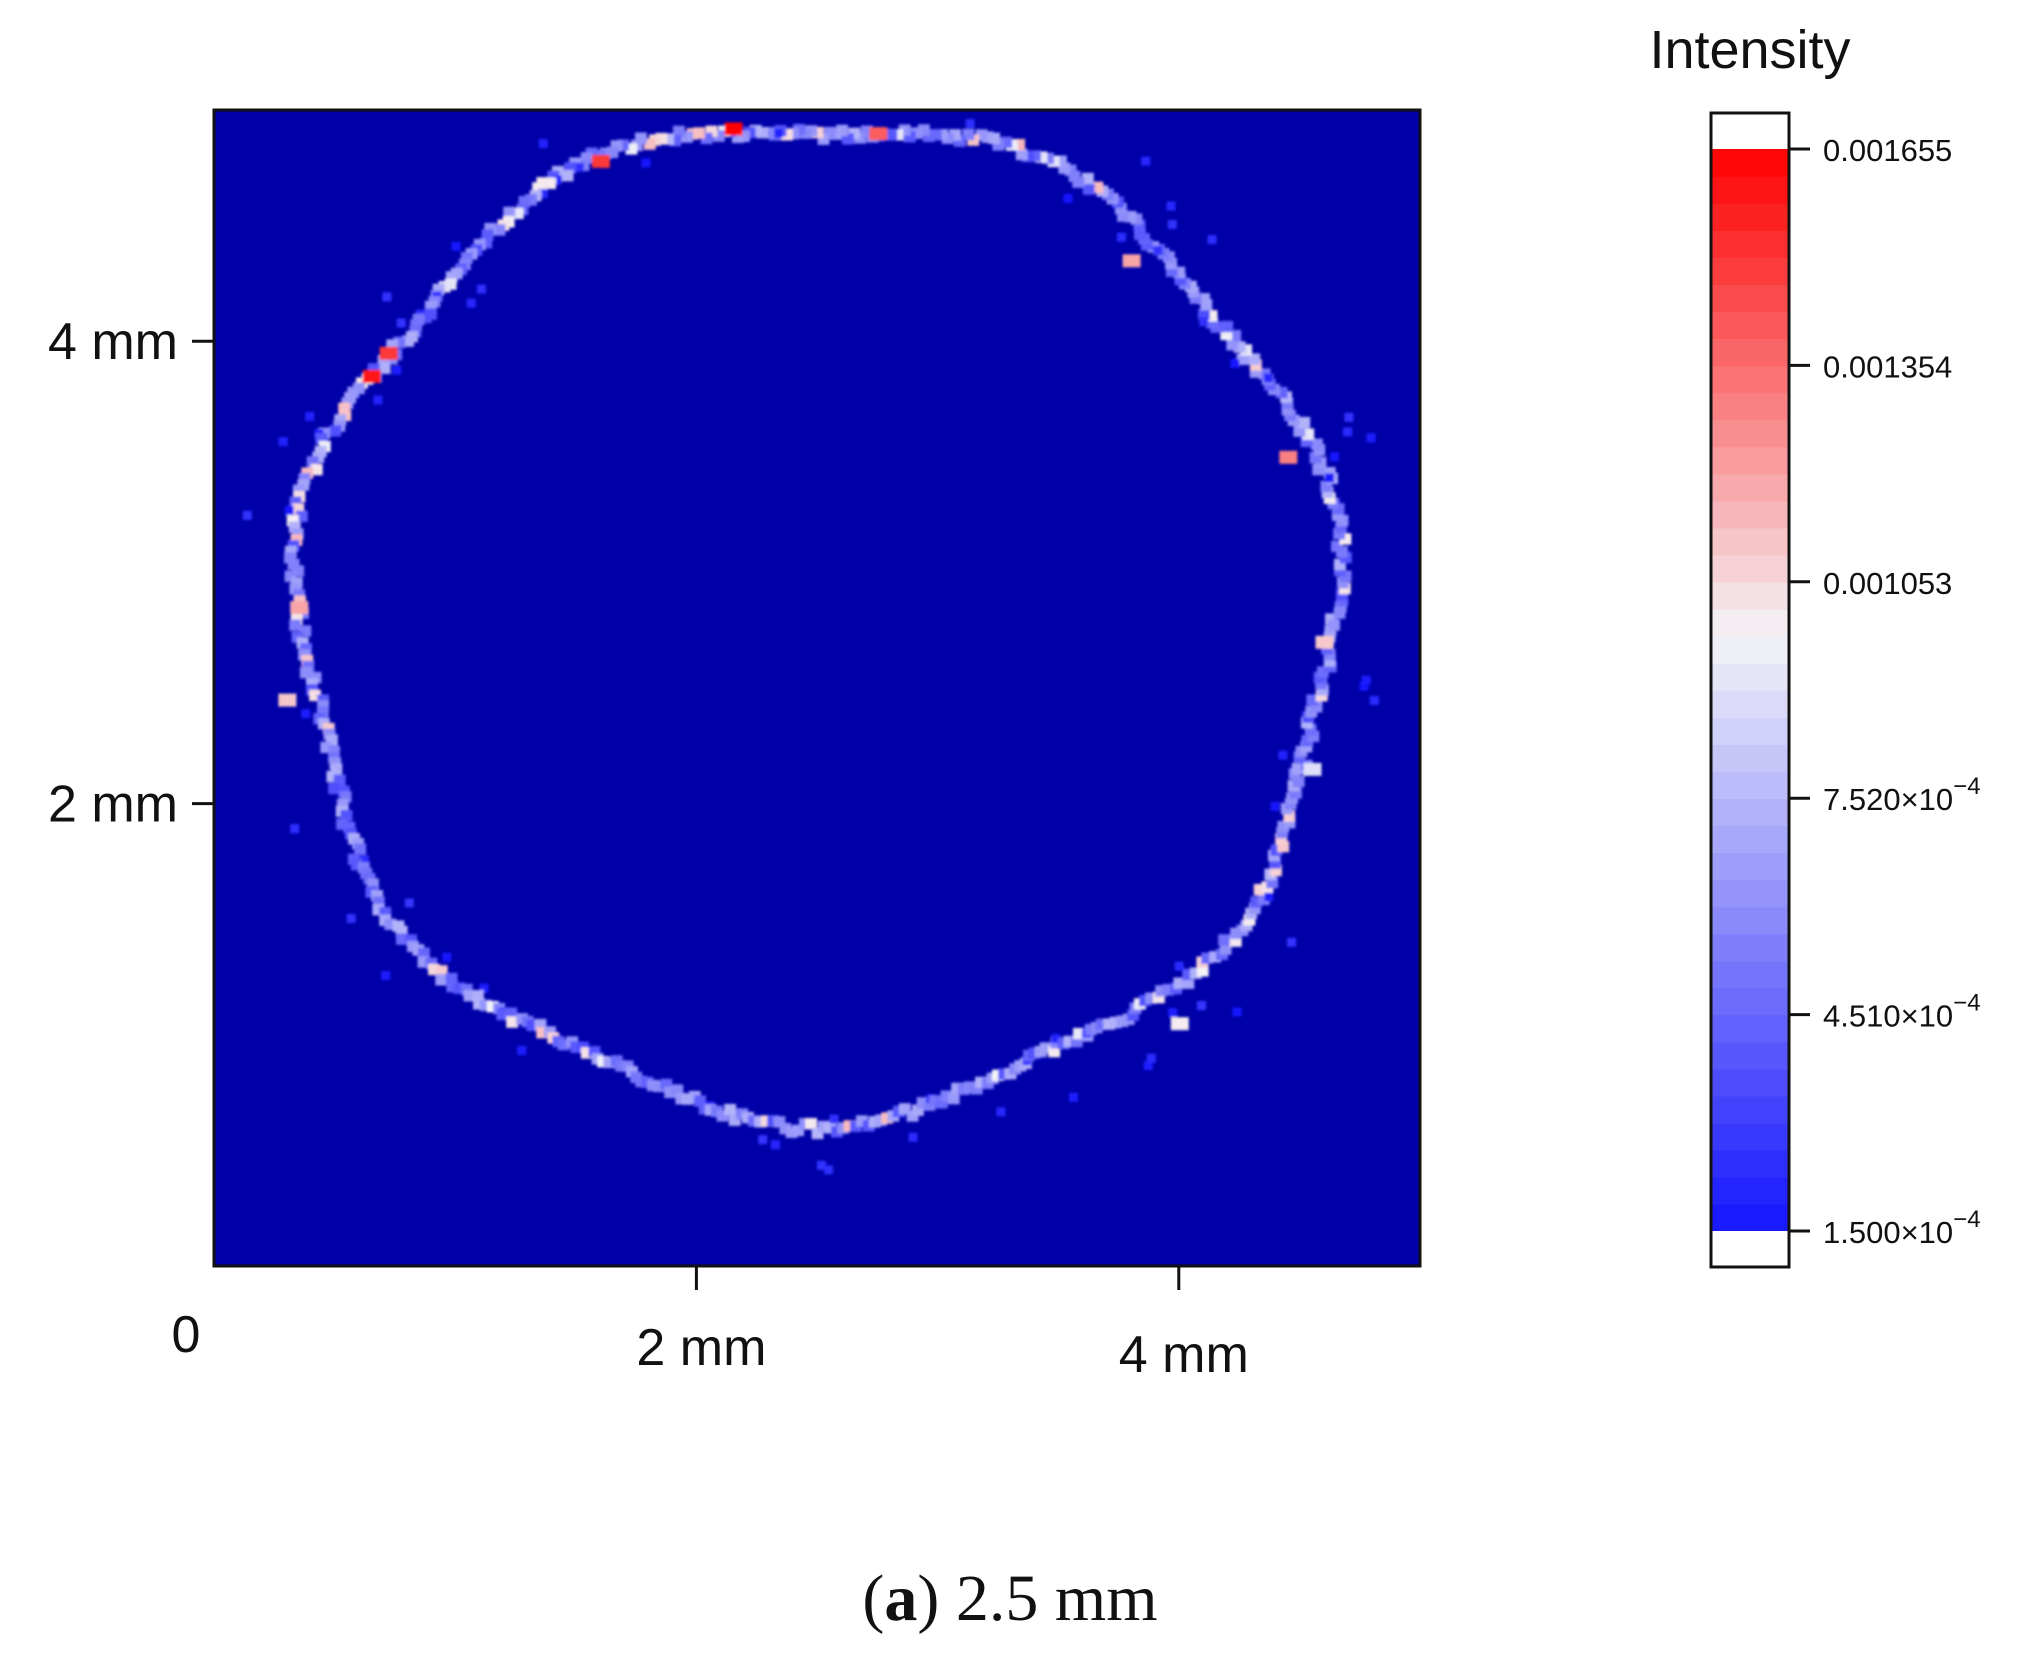 This screenshot has width=2020, height=1656. What do you see at coordinates (1750, 690) in the screenshot?
I see `colorbar-gradient` at bounding box center [1750, 690].